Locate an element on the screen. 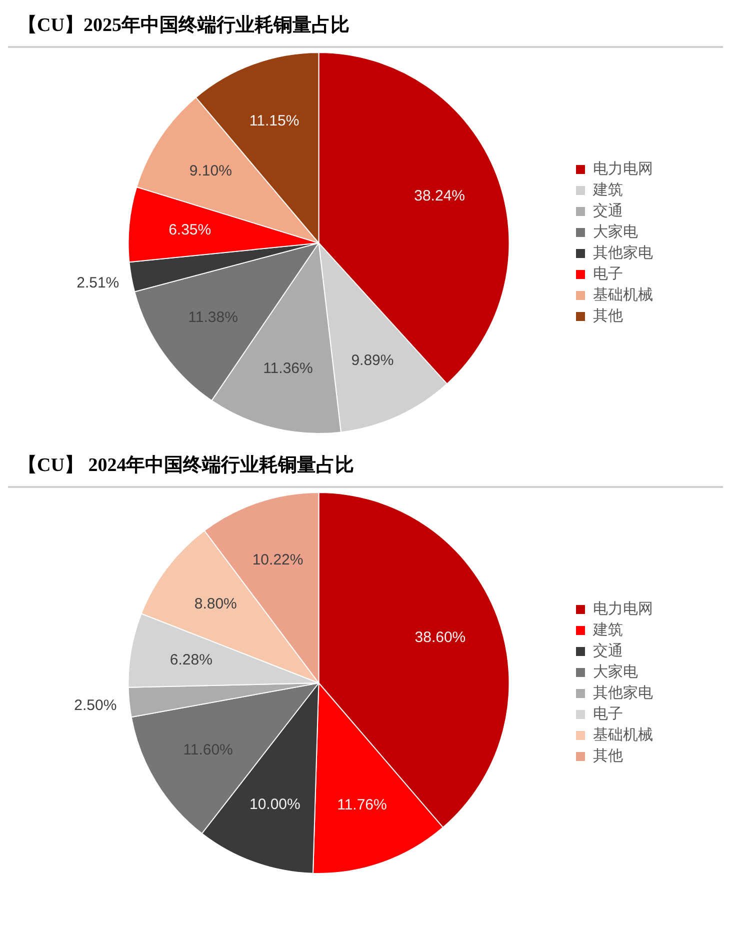 The width and height of the screenshot is (731, 945). data-label: 11.15% is located at coordinates (274, 121).